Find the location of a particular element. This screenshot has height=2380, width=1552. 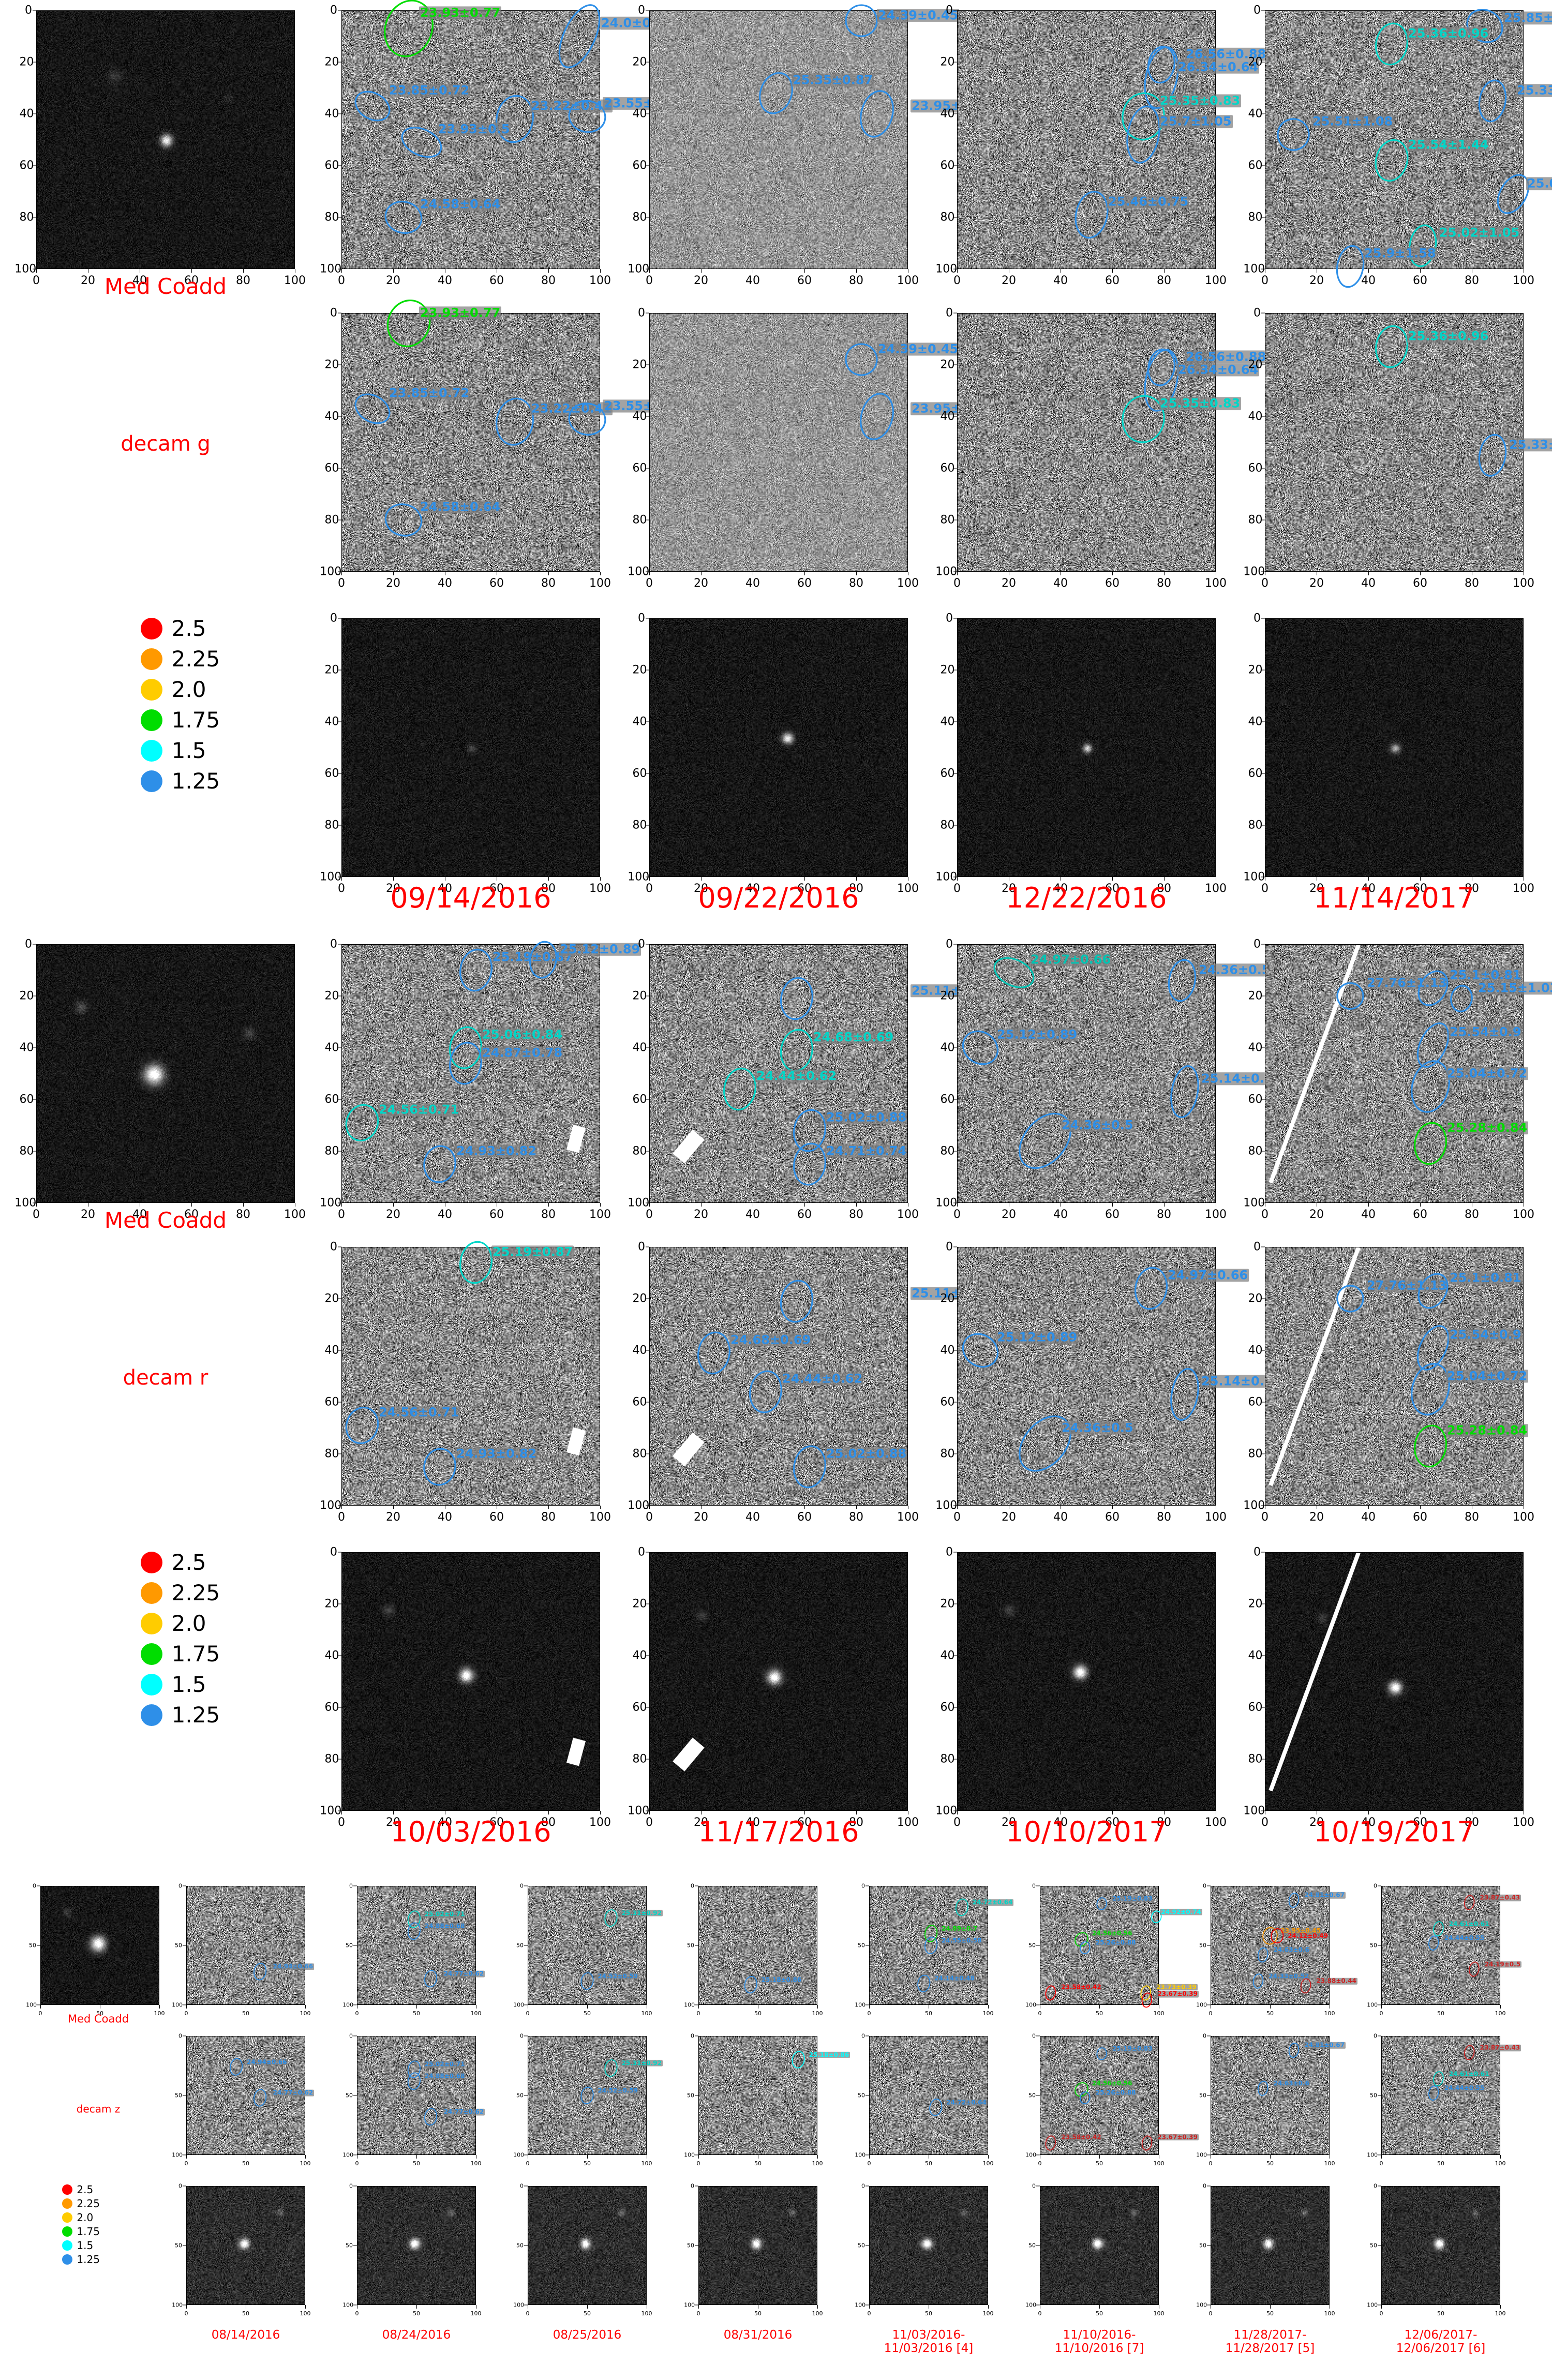

detection-magnitude-label: 24.89±0.7 is located at coordinates (960, 1928).